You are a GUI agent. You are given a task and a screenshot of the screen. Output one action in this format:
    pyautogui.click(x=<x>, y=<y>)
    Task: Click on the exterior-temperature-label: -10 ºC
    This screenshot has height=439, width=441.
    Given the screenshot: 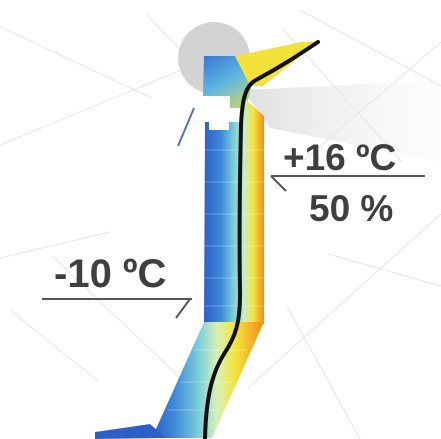 What is the action you would take?
    pyautogui.click(x=110, y=274)
    